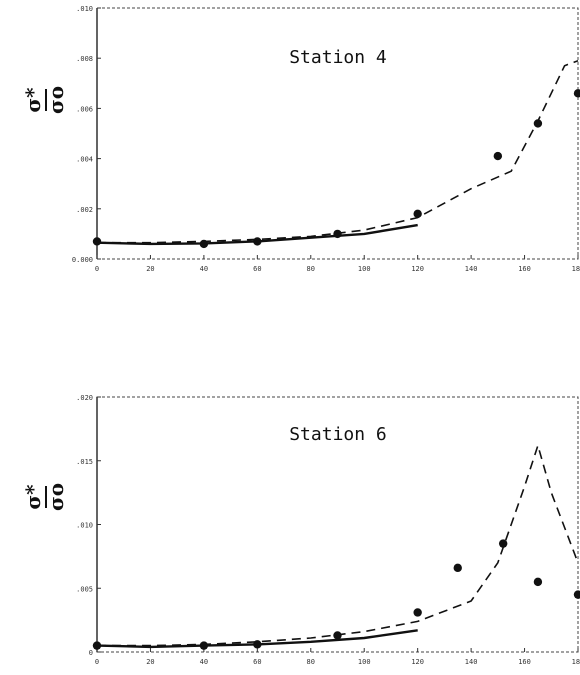  I want to click on y-tick-label: .020, so click(84, 398).